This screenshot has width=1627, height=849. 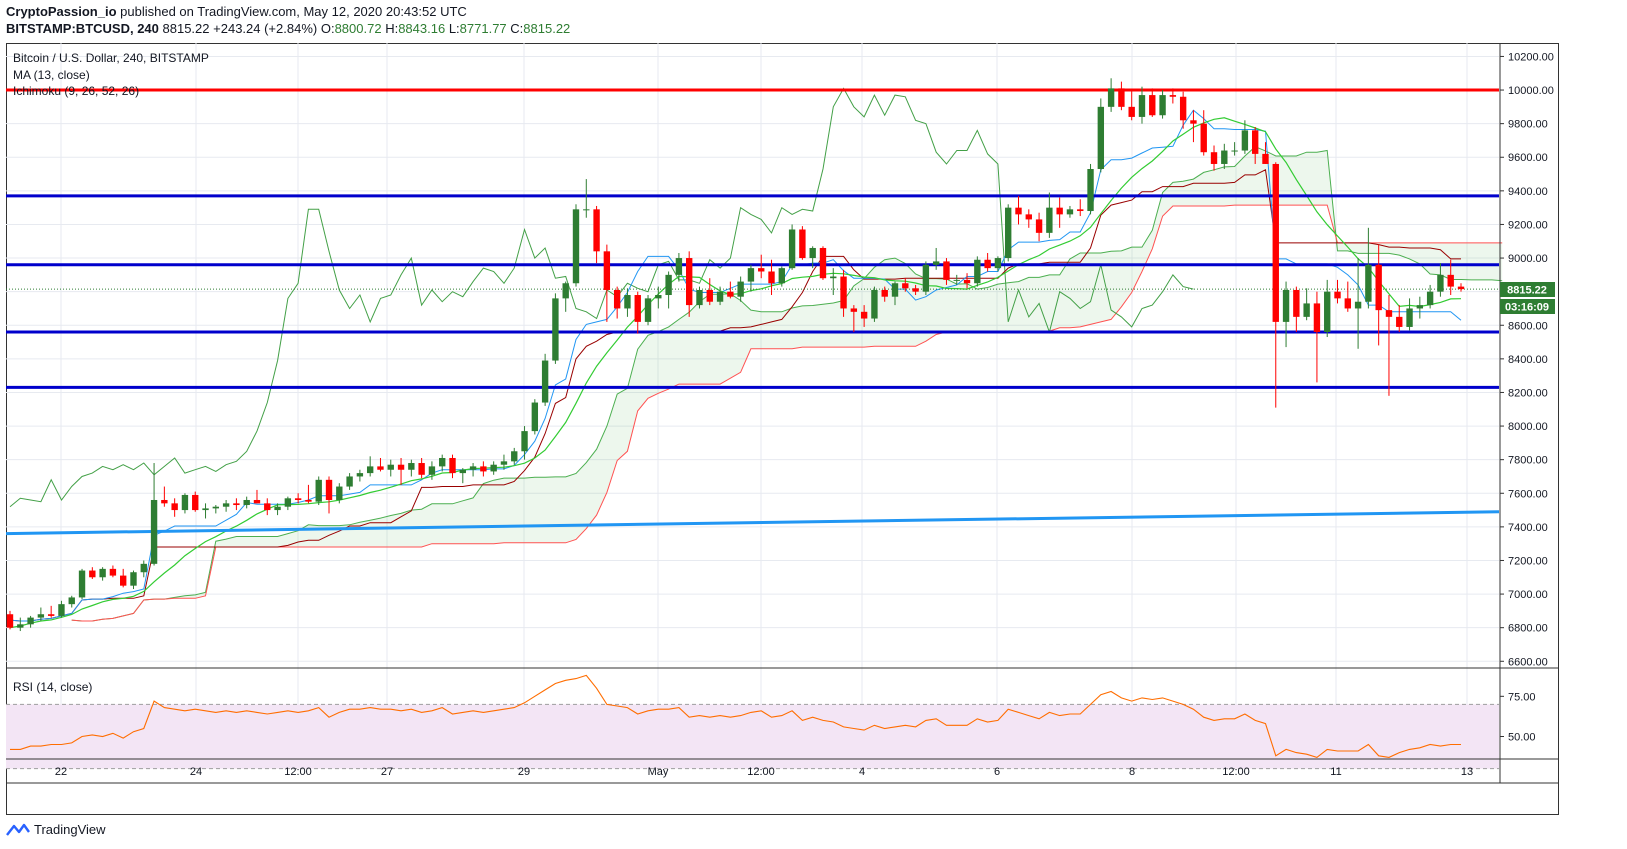 I want to click on tradingview-brand: TradingView, so click(x=70, y=829).